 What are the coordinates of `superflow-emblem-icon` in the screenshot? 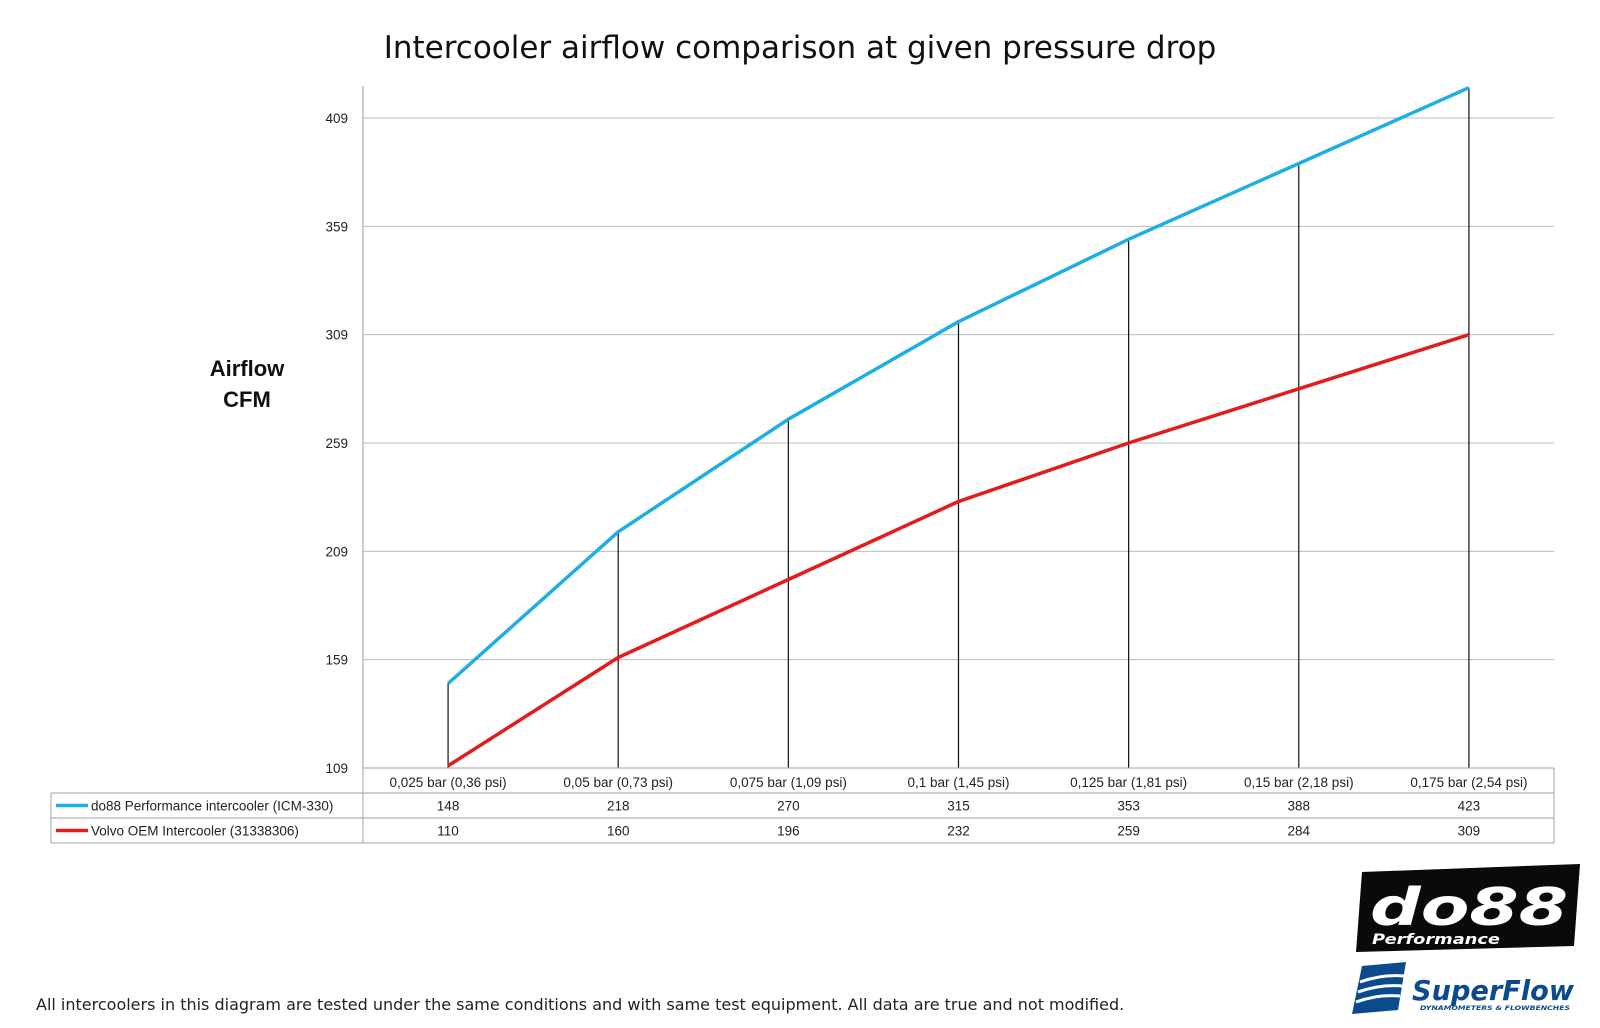 It's located at (1379, 988).